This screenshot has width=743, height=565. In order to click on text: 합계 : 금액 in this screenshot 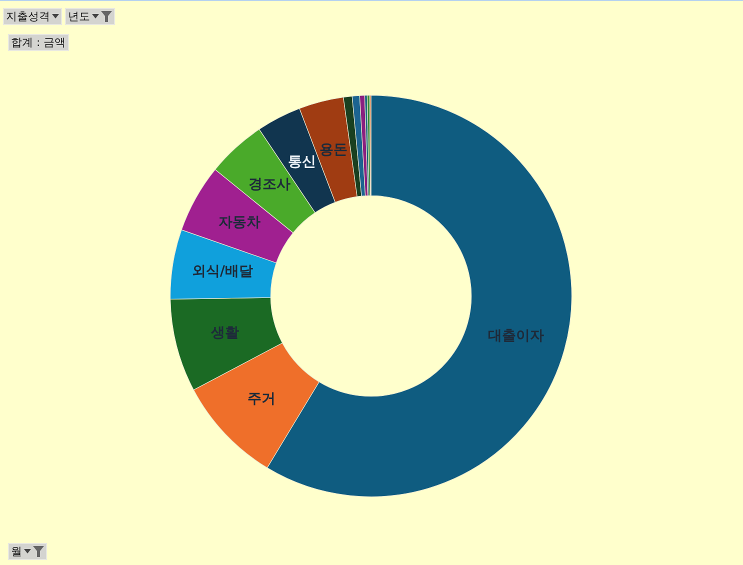, I will do `click(38, 42)`.